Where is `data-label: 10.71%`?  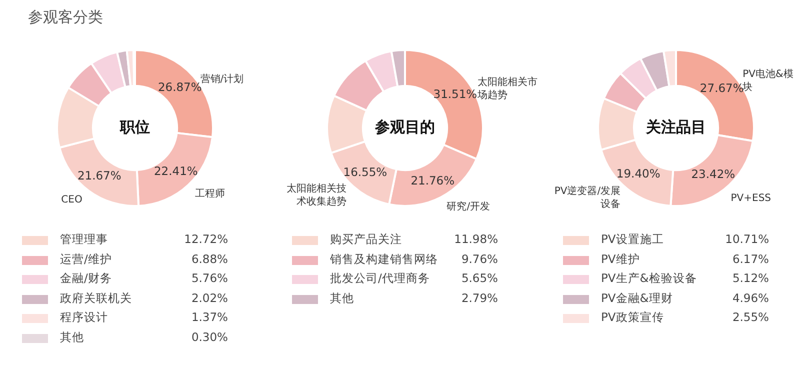 data-label: 10.71% is located at coordinates (747, 239).